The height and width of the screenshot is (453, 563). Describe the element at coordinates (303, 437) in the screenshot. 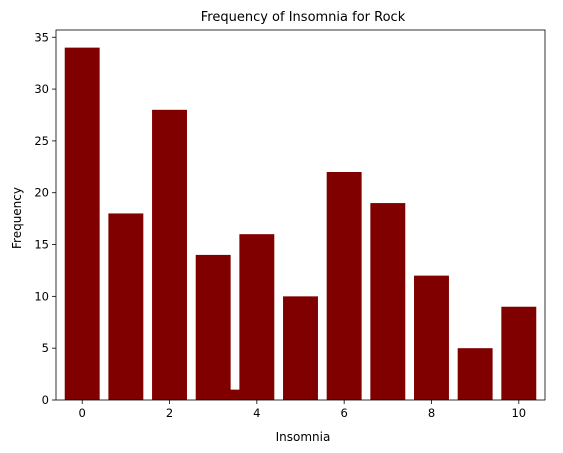

I see `x-axis-label: Insomnia` at that location.